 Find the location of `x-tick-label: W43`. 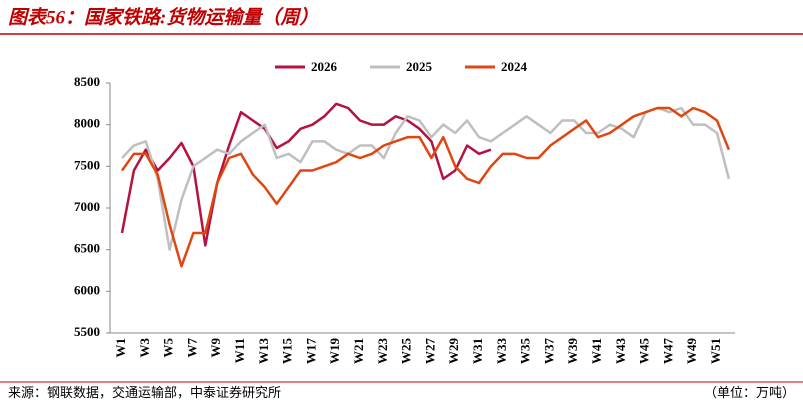

x-tick-label: W43 is located at coordinates (620, 351).